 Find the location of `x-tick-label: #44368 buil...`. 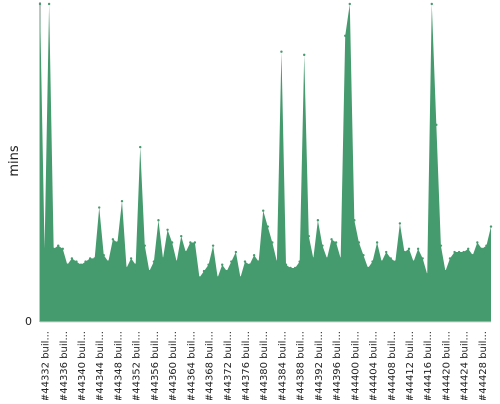

x-tick-label: #44368 buil... is located at coordinates (210, 365).